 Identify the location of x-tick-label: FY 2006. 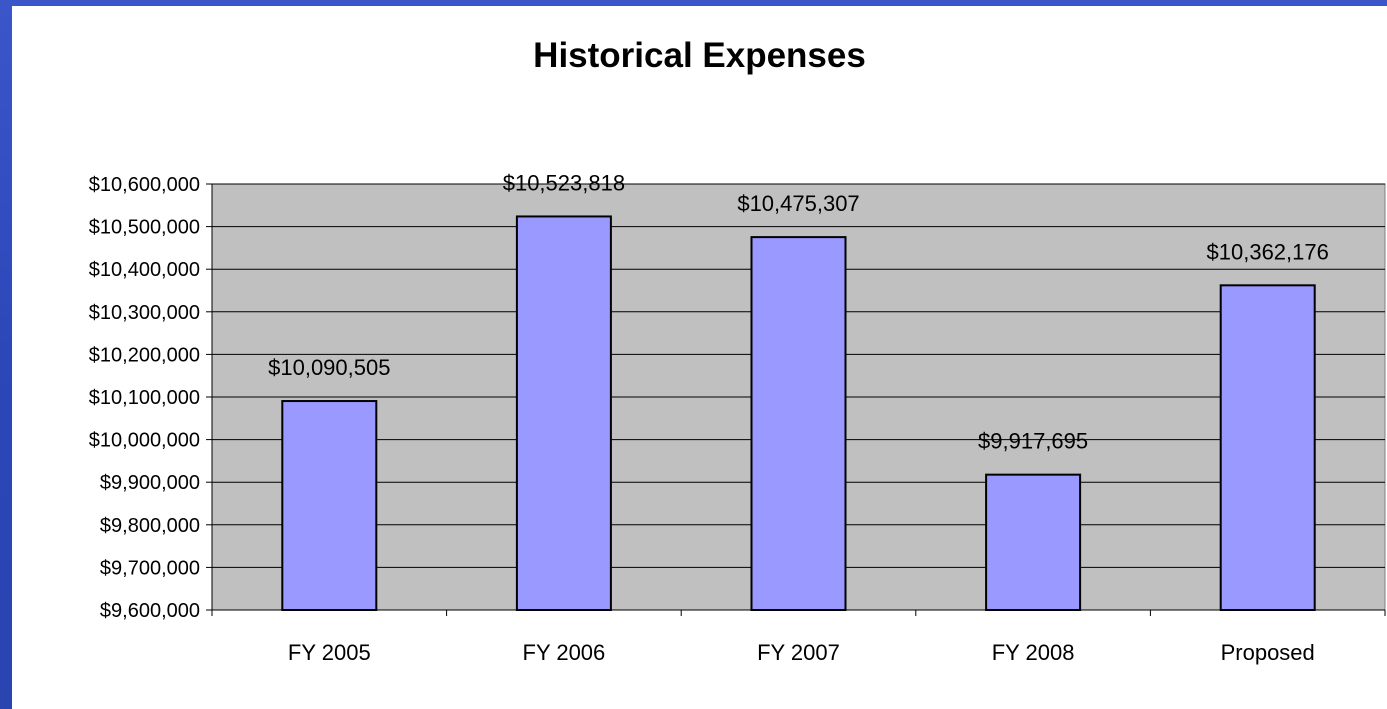
(564, 652).